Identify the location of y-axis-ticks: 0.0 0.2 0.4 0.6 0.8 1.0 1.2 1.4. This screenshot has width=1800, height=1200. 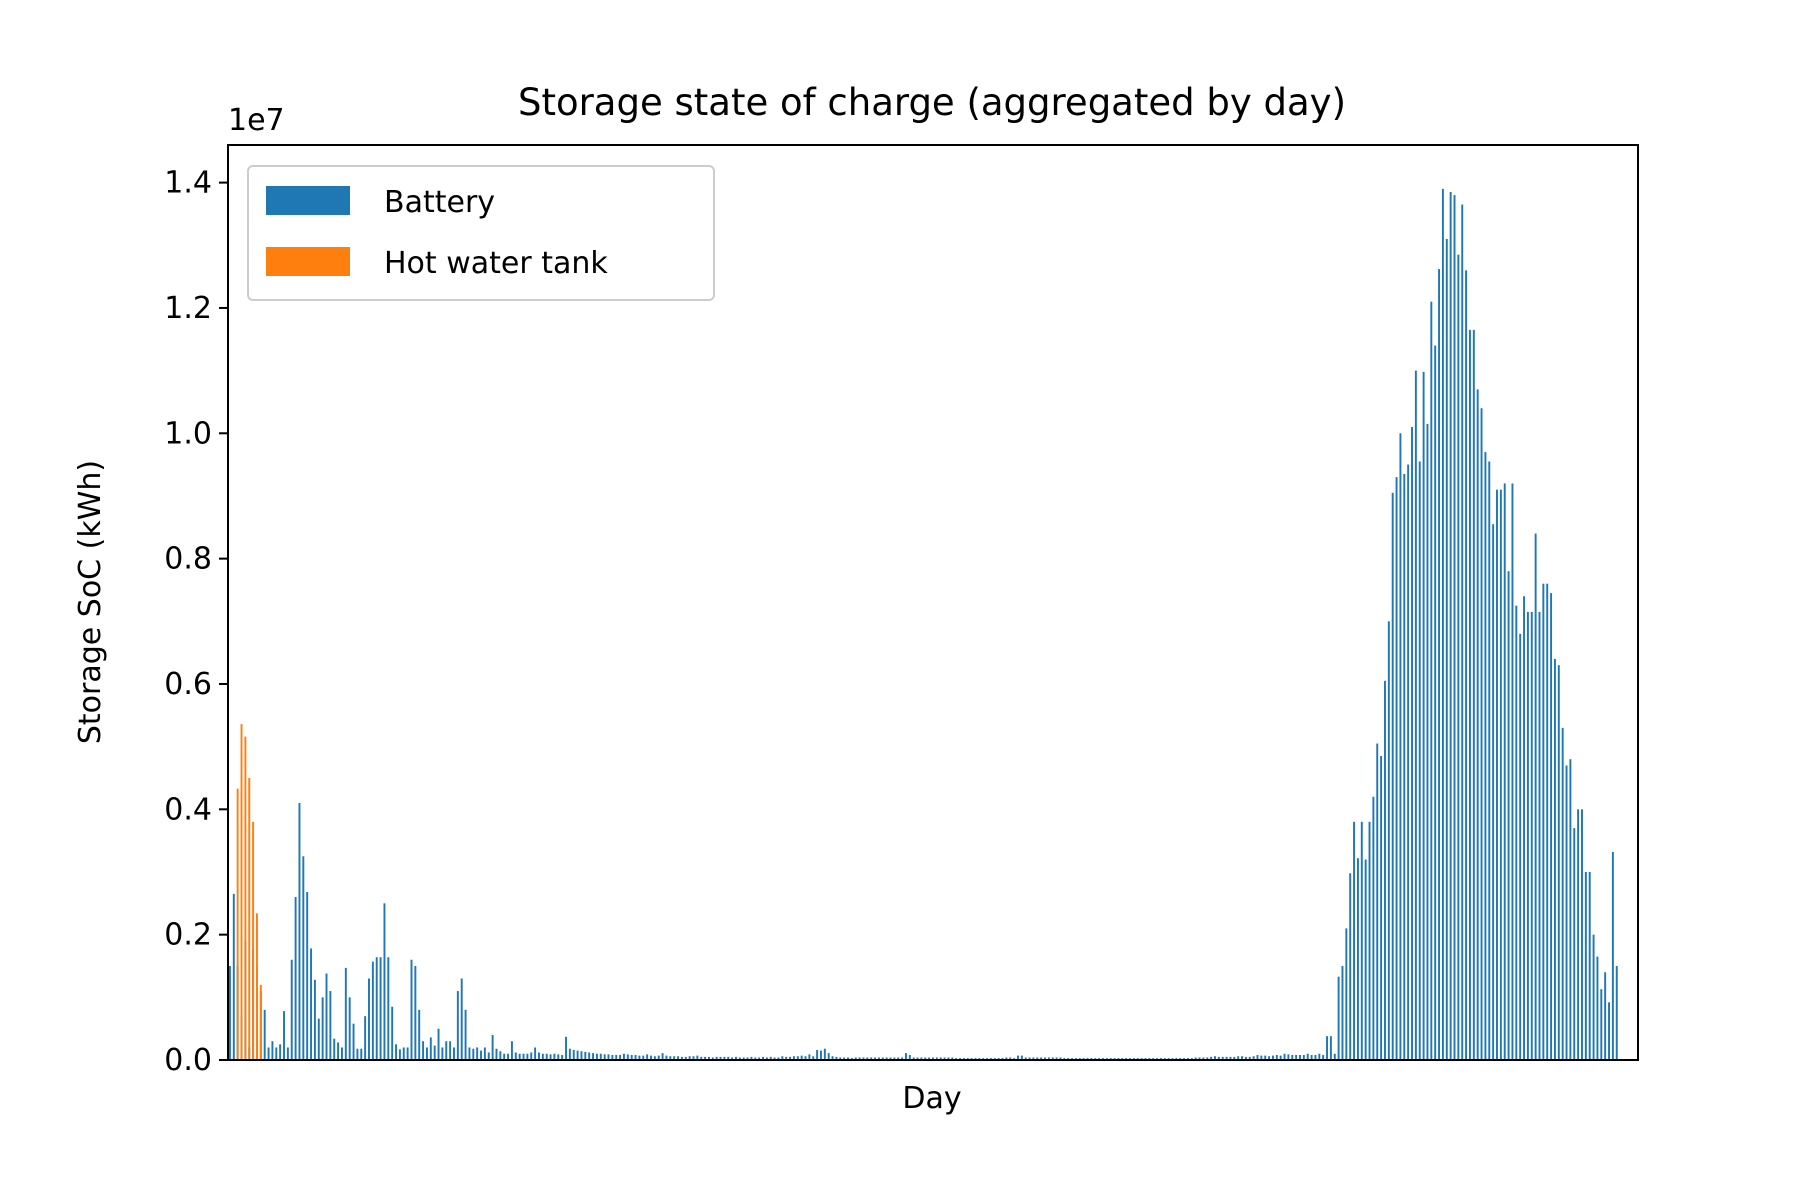
(196, 622).